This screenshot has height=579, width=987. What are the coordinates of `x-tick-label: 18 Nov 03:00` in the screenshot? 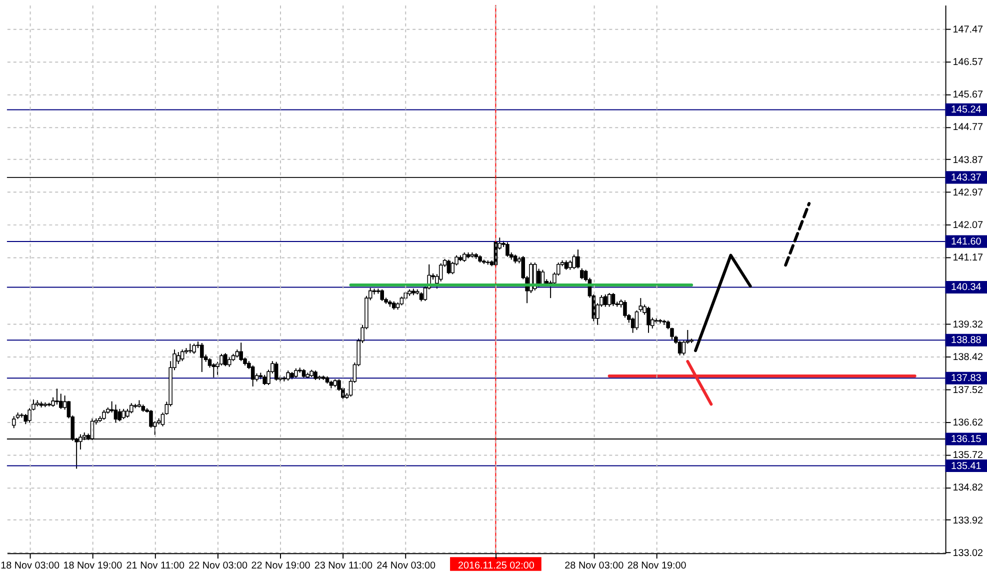 It's located at (30, 566).